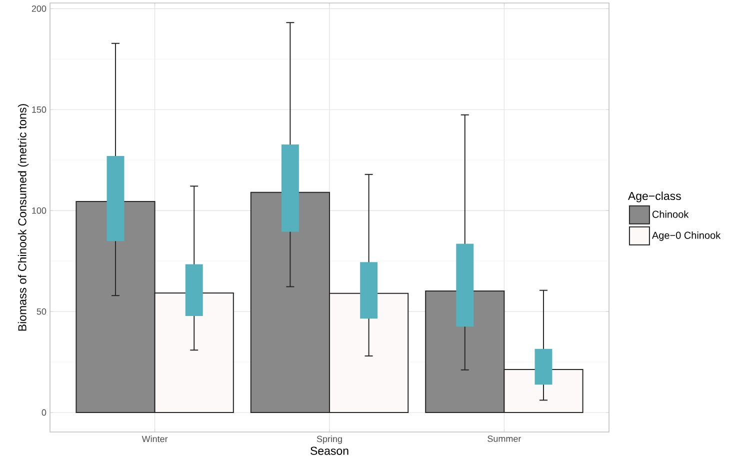  What do you see at coordinates (39, 109) in the screenshot?
I see `y-tick-label: 150` at bounding box center [39, 109].